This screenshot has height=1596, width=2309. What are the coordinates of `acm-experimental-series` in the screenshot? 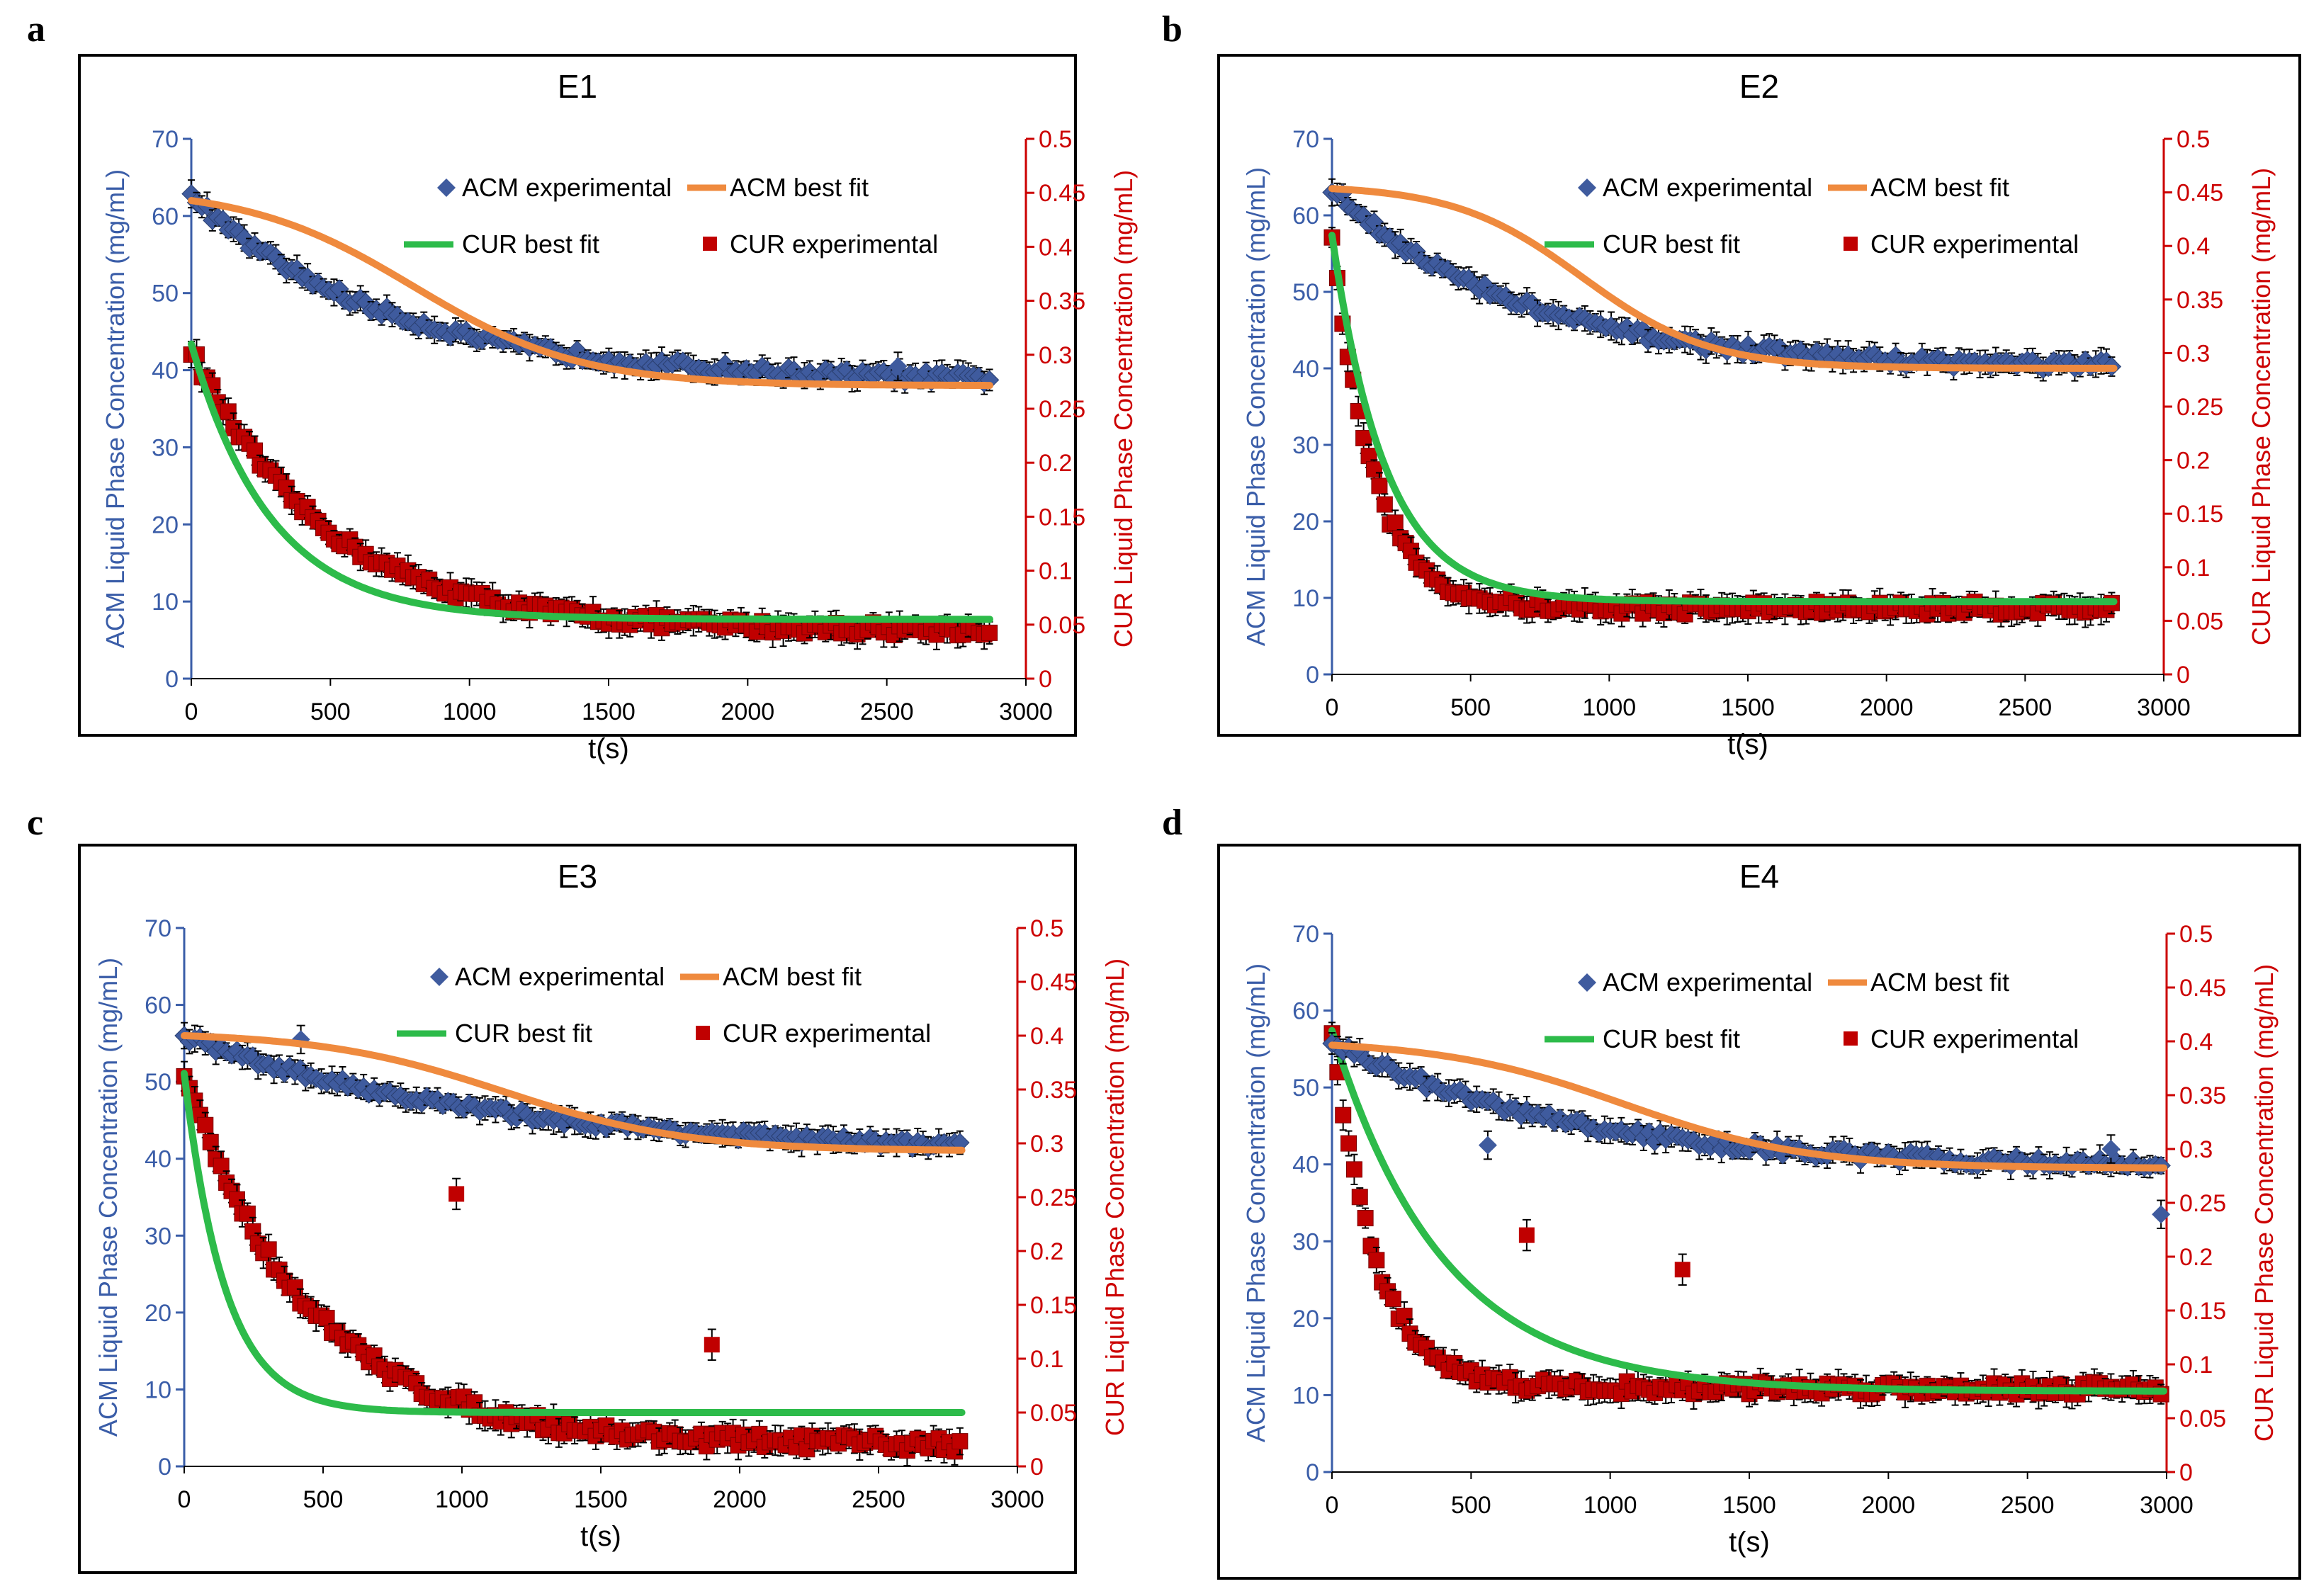 It's located at (1746, 1131).